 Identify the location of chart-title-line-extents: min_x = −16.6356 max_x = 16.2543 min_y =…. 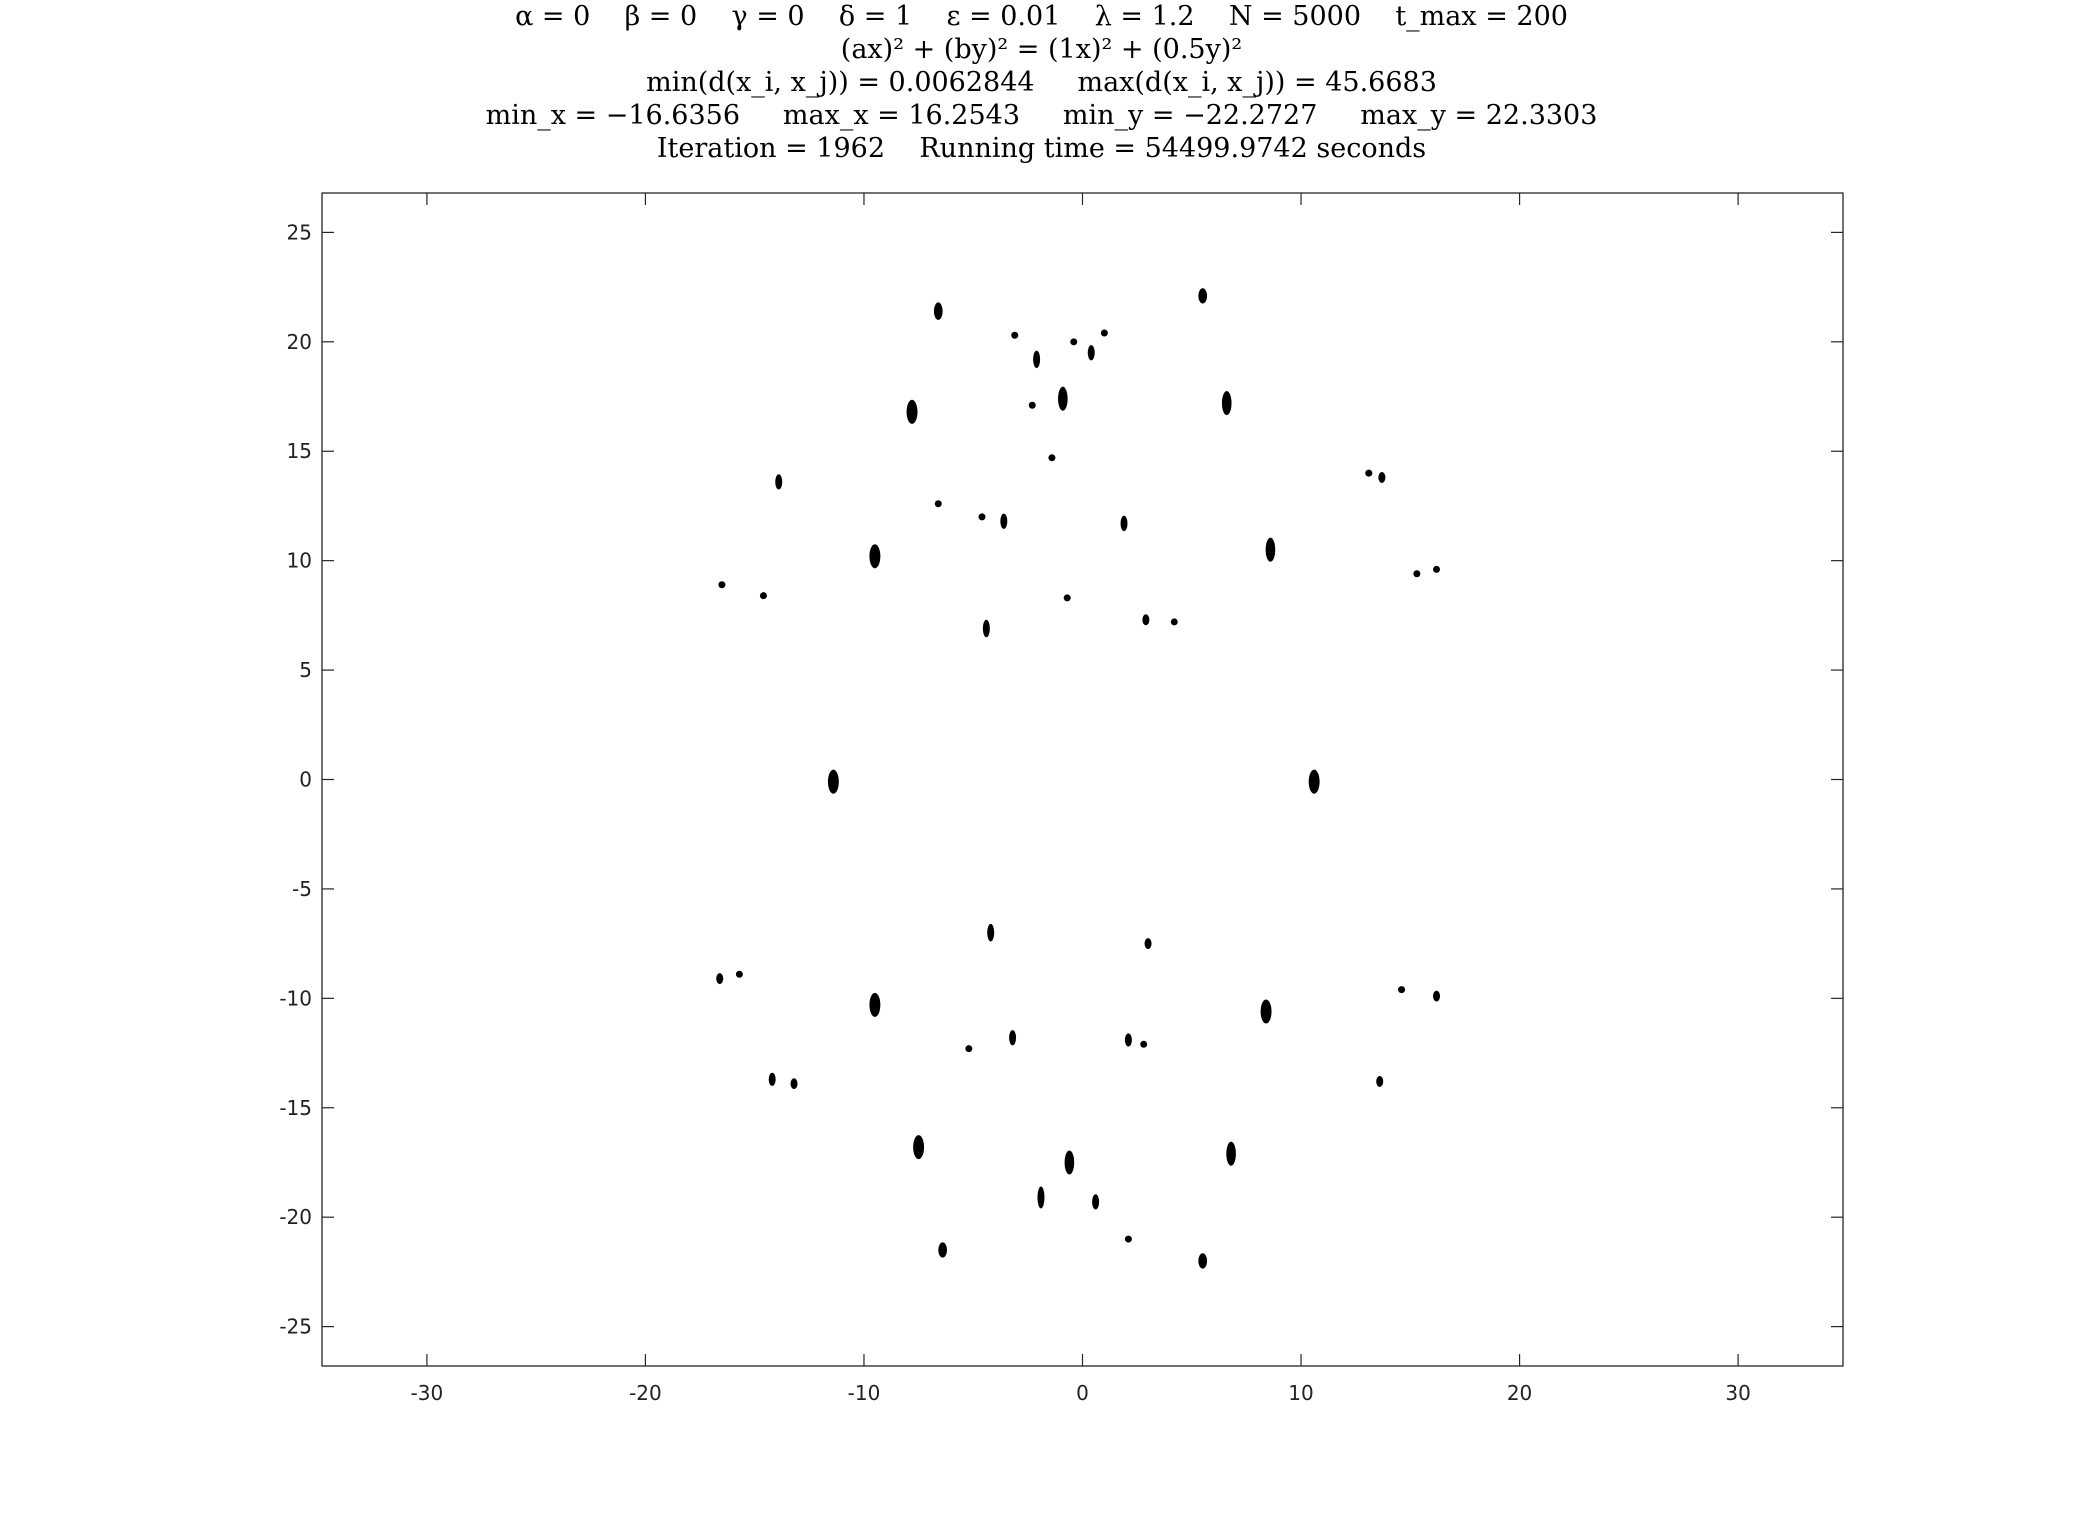
(1041, 115).